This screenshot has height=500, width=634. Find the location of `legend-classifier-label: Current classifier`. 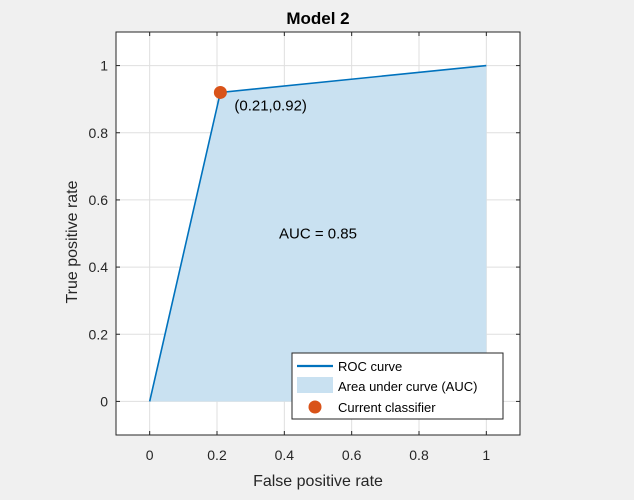

legend-classifier-label: Current classifier is located at coordinates (387, 407).